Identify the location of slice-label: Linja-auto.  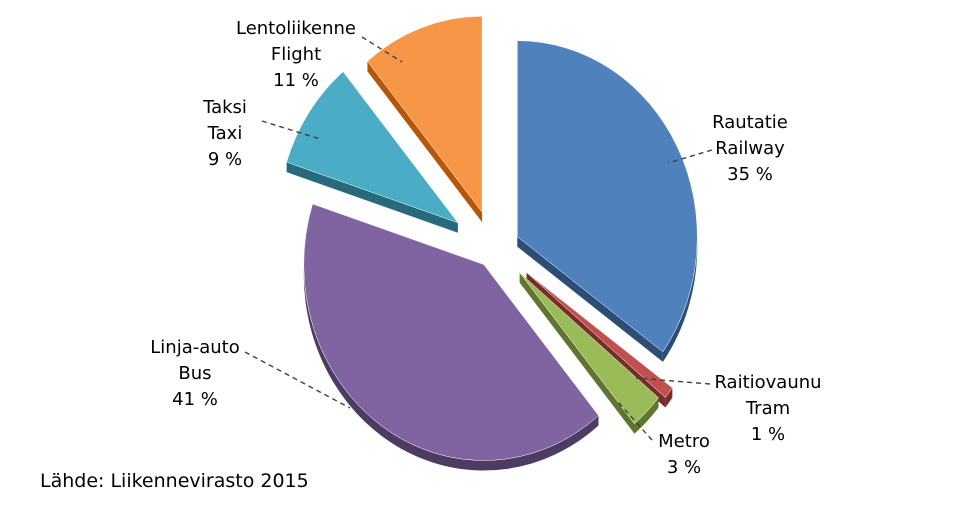
(194, 347).